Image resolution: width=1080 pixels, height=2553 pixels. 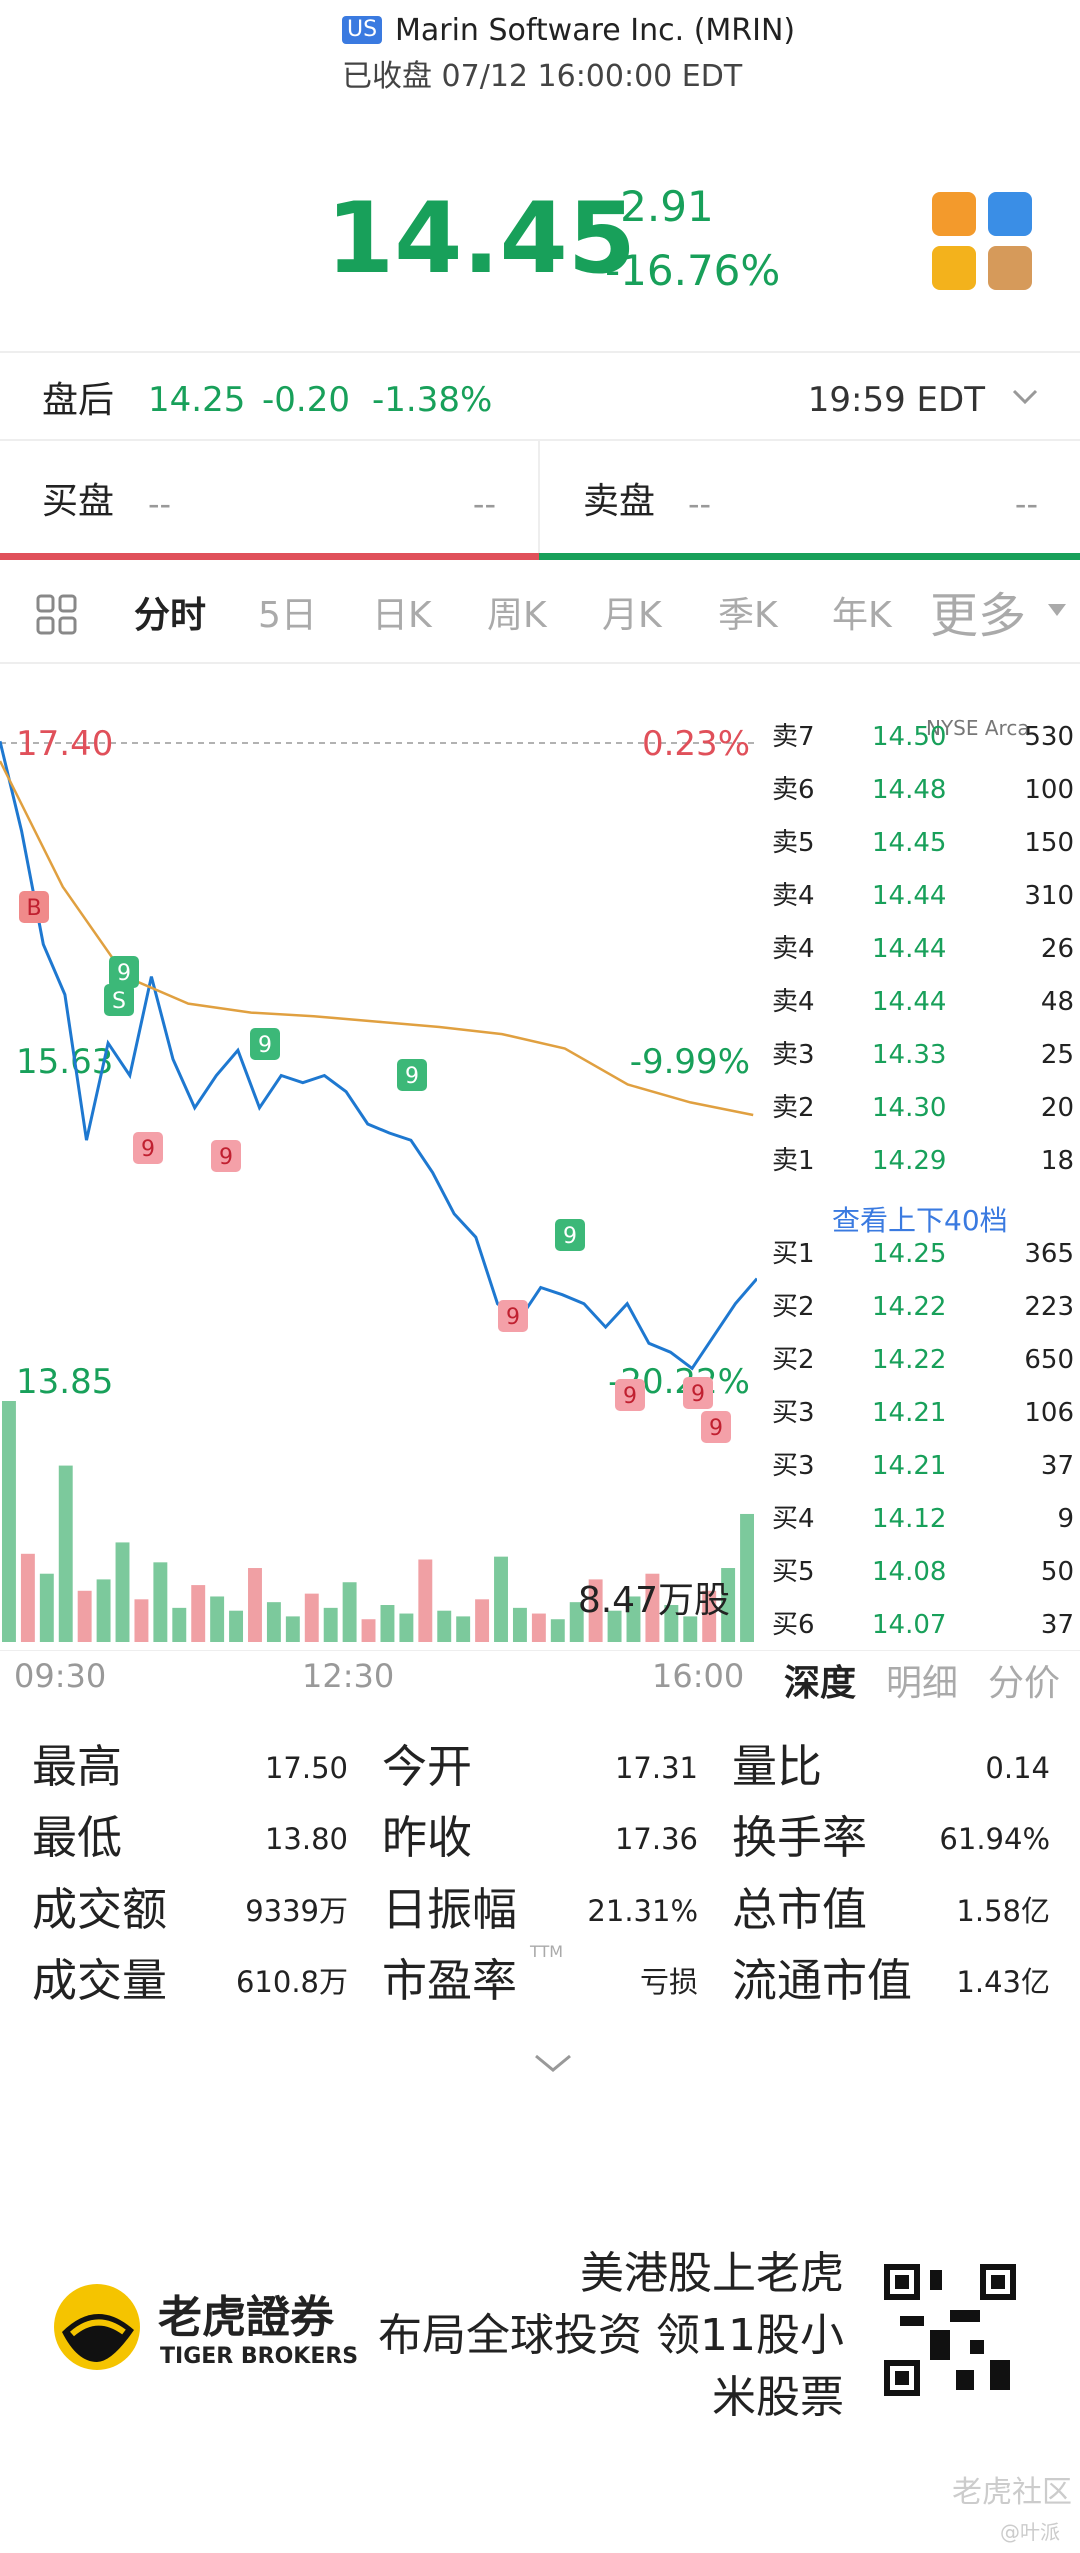 What do you see at coordinates (1057, 1572) in the screenshot?
I see `book-size: 50` at bounding box center [1057, 1572].